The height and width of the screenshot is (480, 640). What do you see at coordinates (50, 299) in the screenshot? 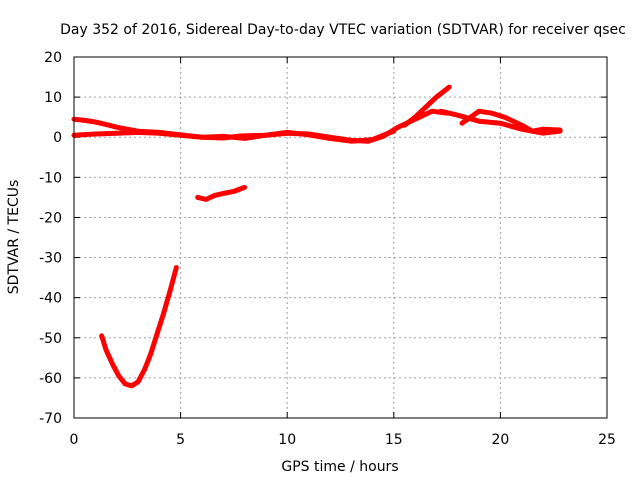
I see `y-tick-label: -40` at bounding box center [50, 299].